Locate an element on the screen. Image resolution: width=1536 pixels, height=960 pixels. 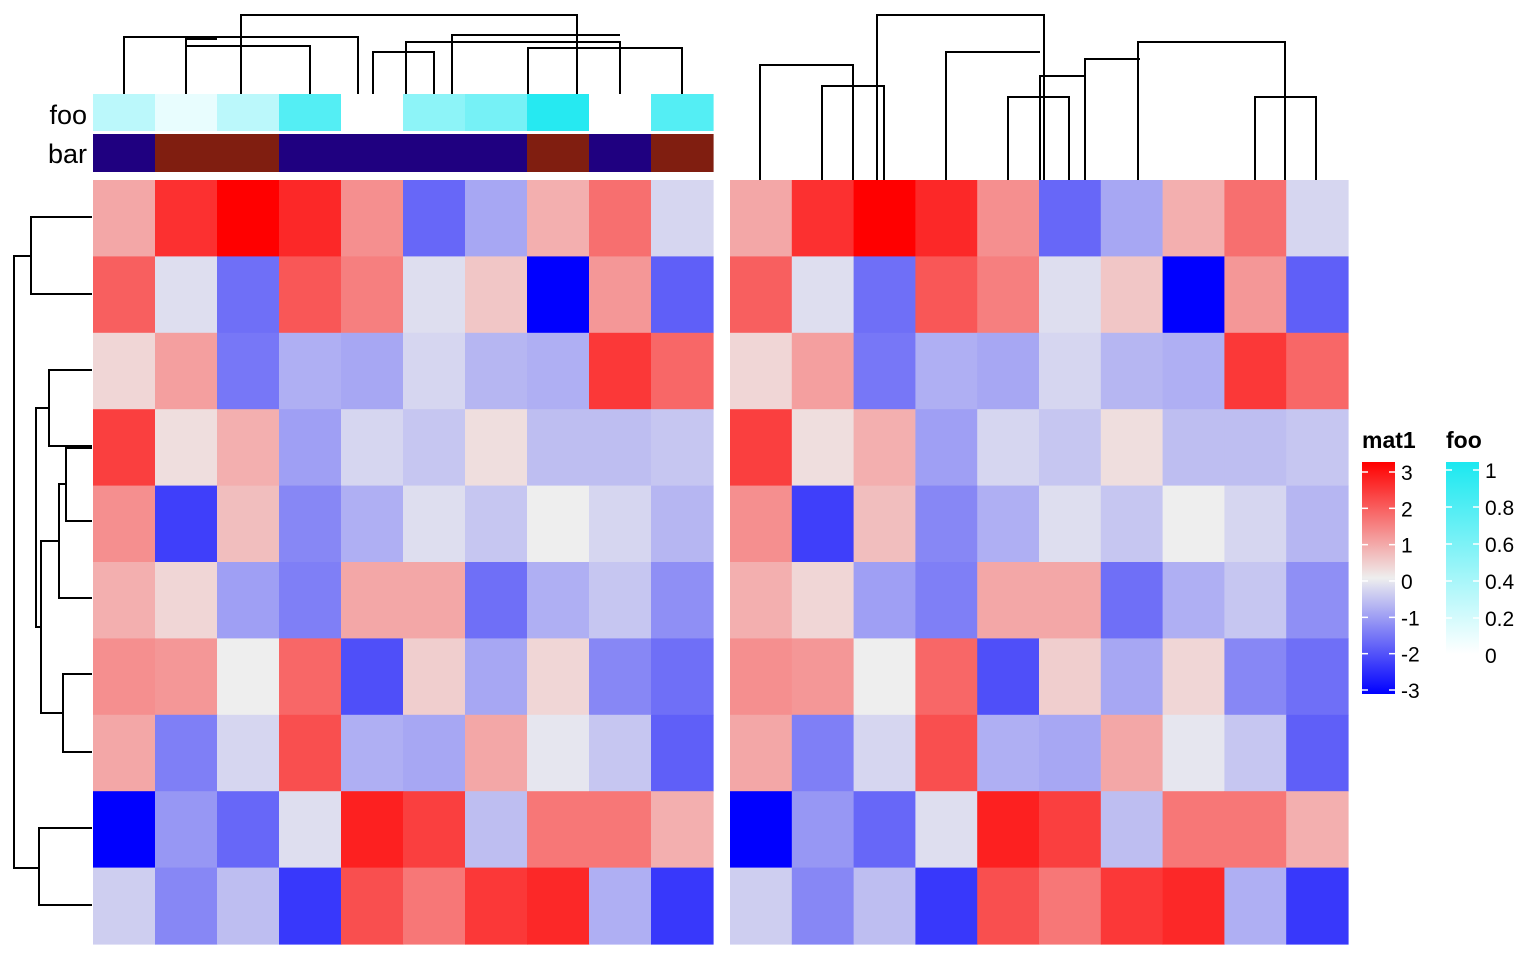
legend-tick-label: -3 is located at coordinates (1410, 691).